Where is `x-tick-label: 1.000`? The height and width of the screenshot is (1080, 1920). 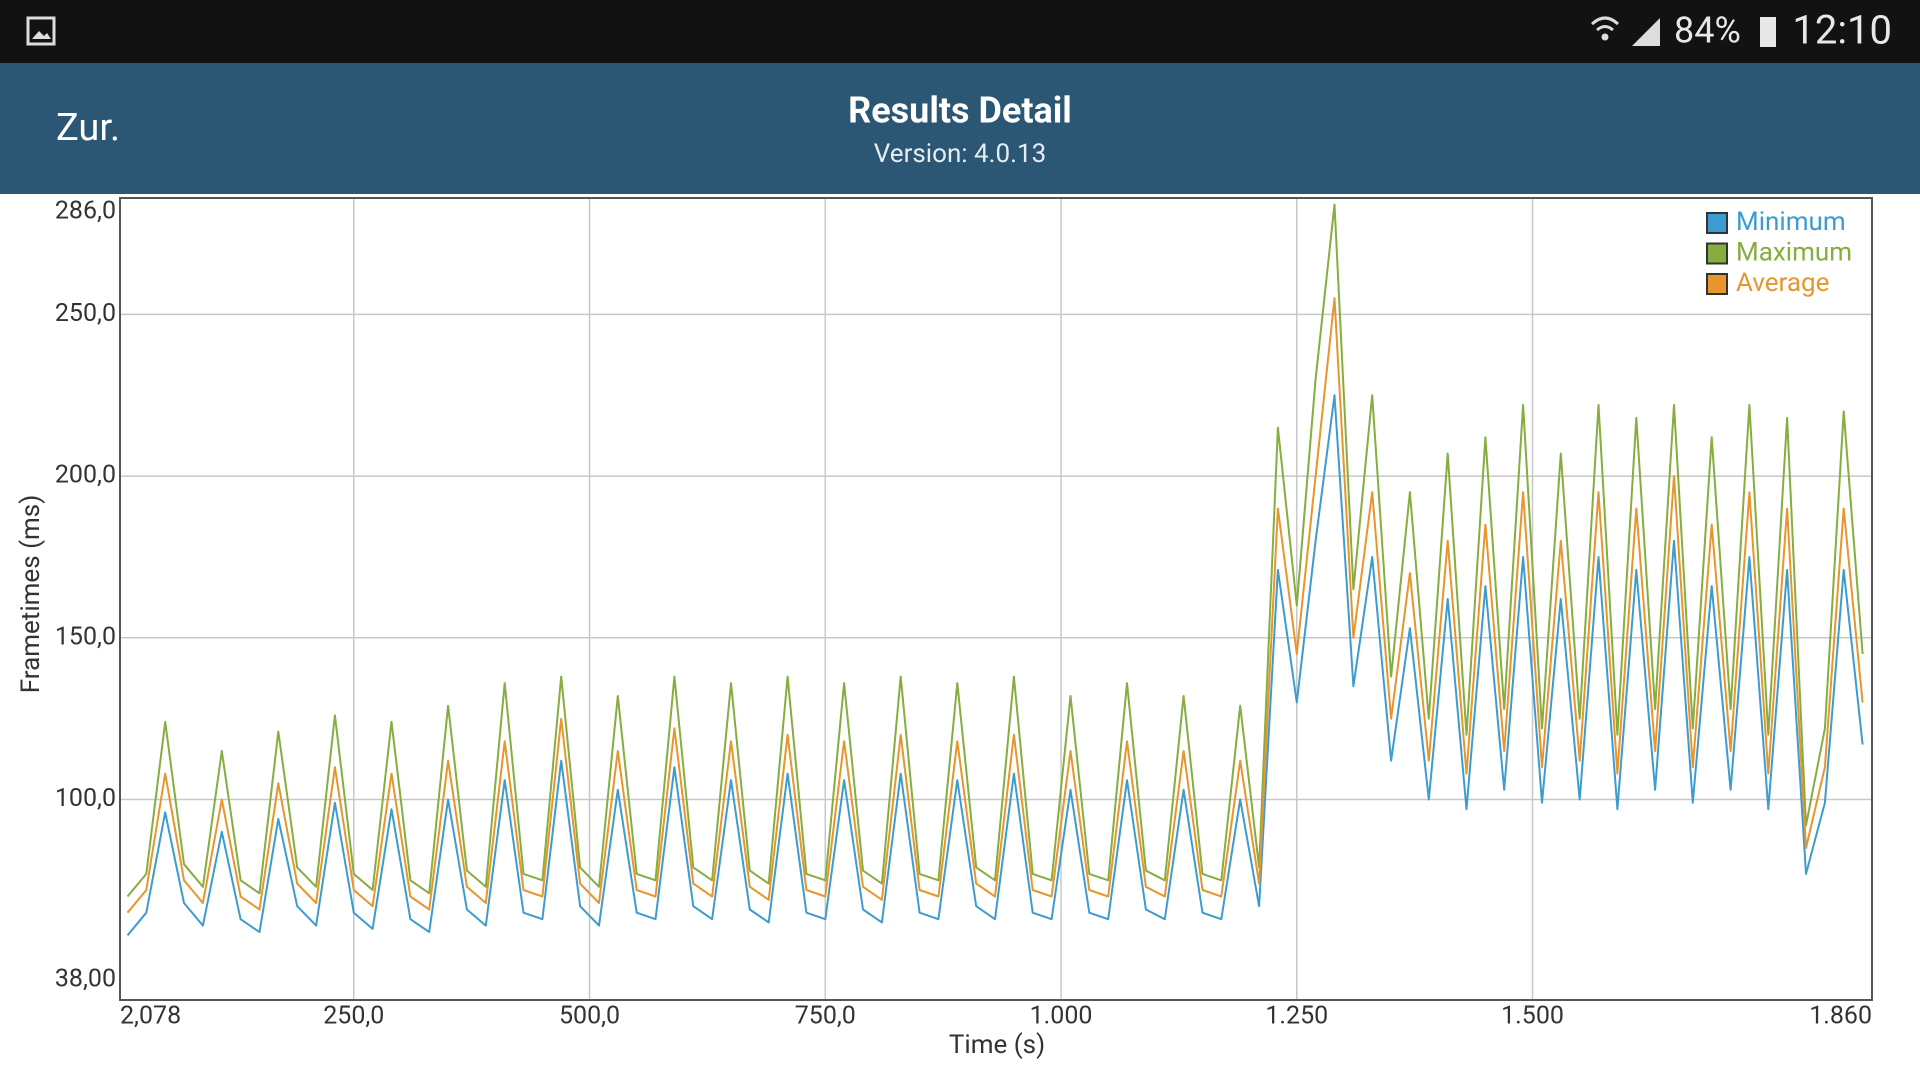 x-tick-label: 1.000 is located at coordinates (1061, 1016).